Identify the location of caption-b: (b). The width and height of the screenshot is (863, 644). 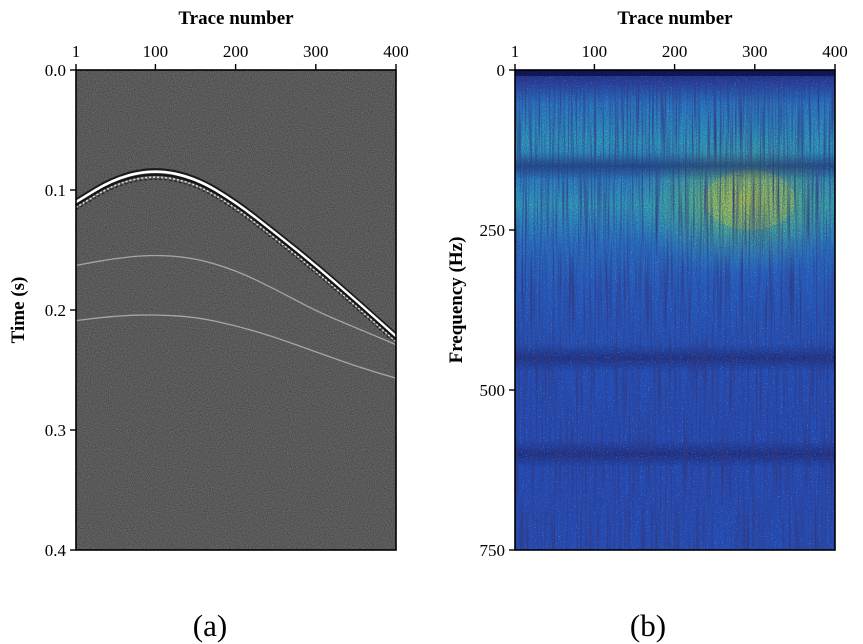
(648, 625).